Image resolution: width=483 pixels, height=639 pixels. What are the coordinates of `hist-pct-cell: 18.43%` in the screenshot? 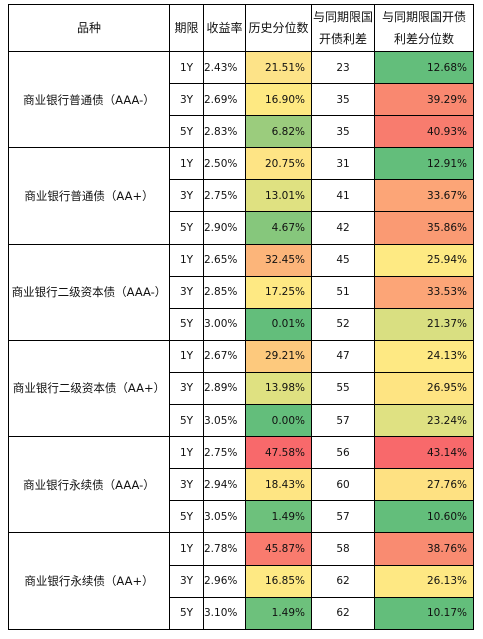 It's located at (278, 485).